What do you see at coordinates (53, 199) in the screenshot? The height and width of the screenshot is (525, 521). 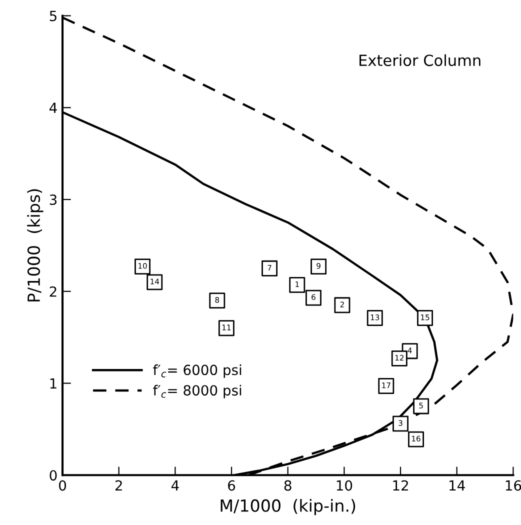 I see `y-tick-label: 3` at bounding box center [53, 199].